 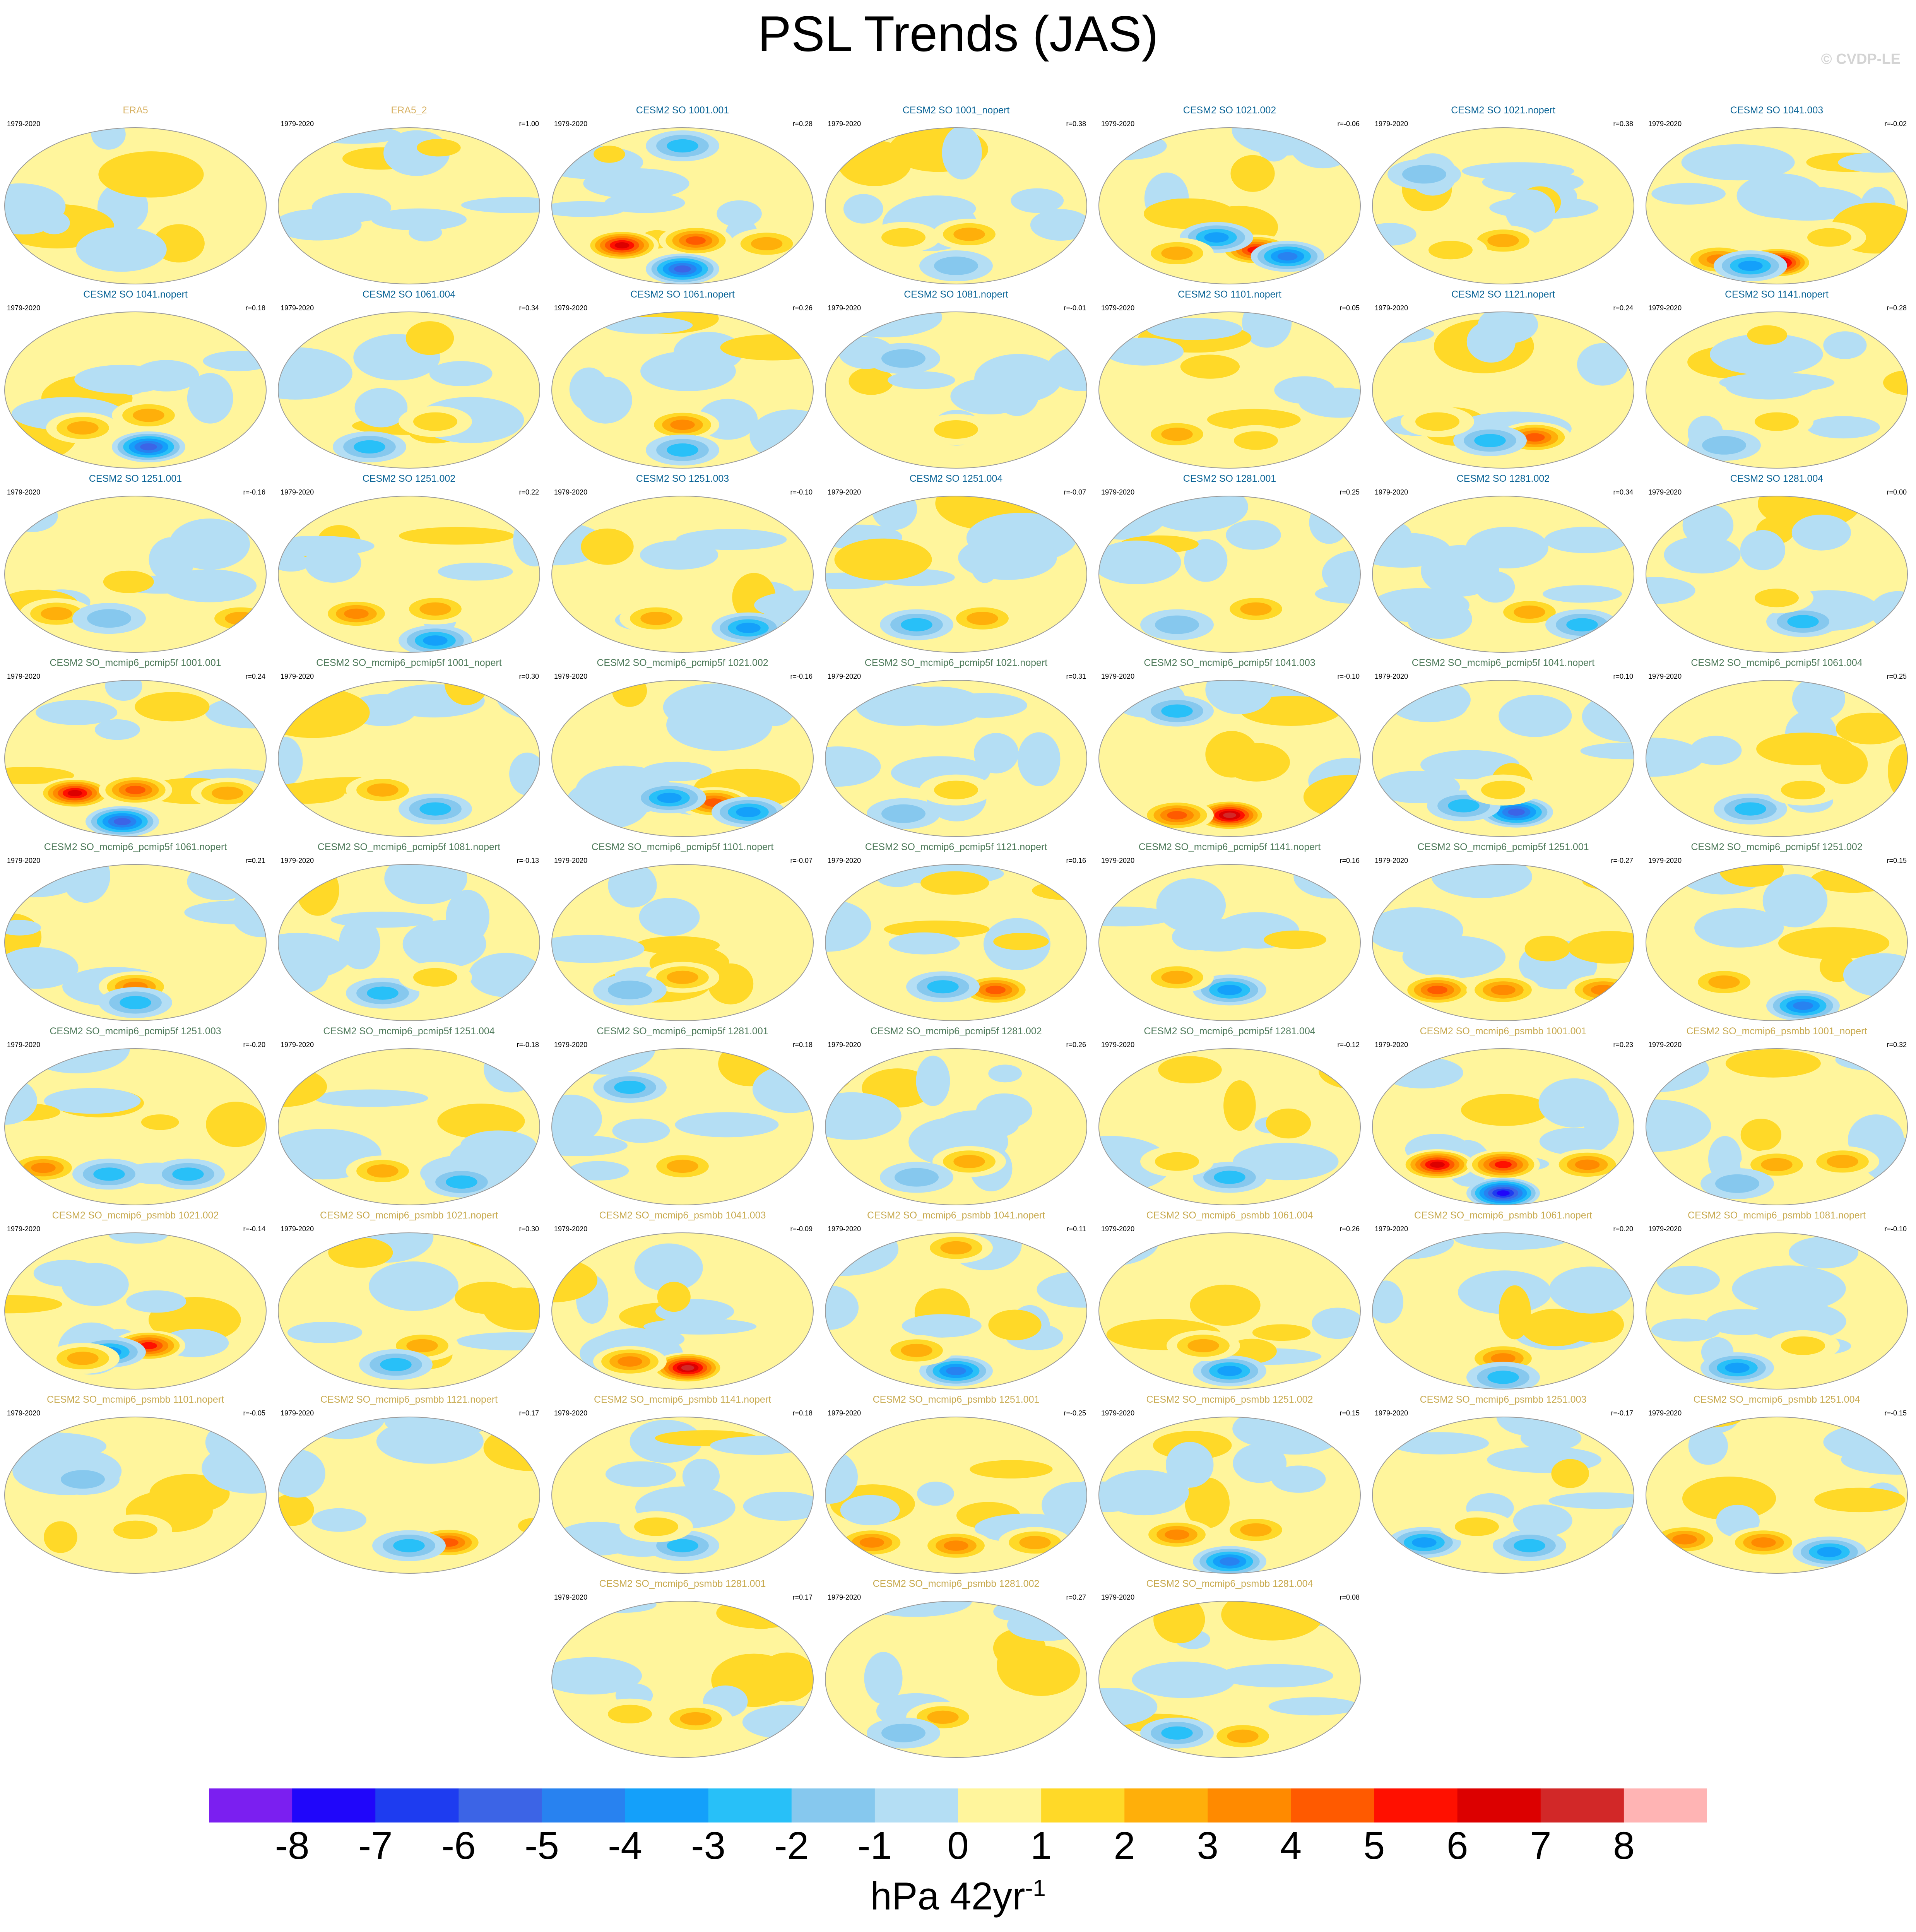 What do you see at coordinates (529, 124) in the screenshot?
I see `panel-correlation: r=1.00` at bounding box center [529, 124].